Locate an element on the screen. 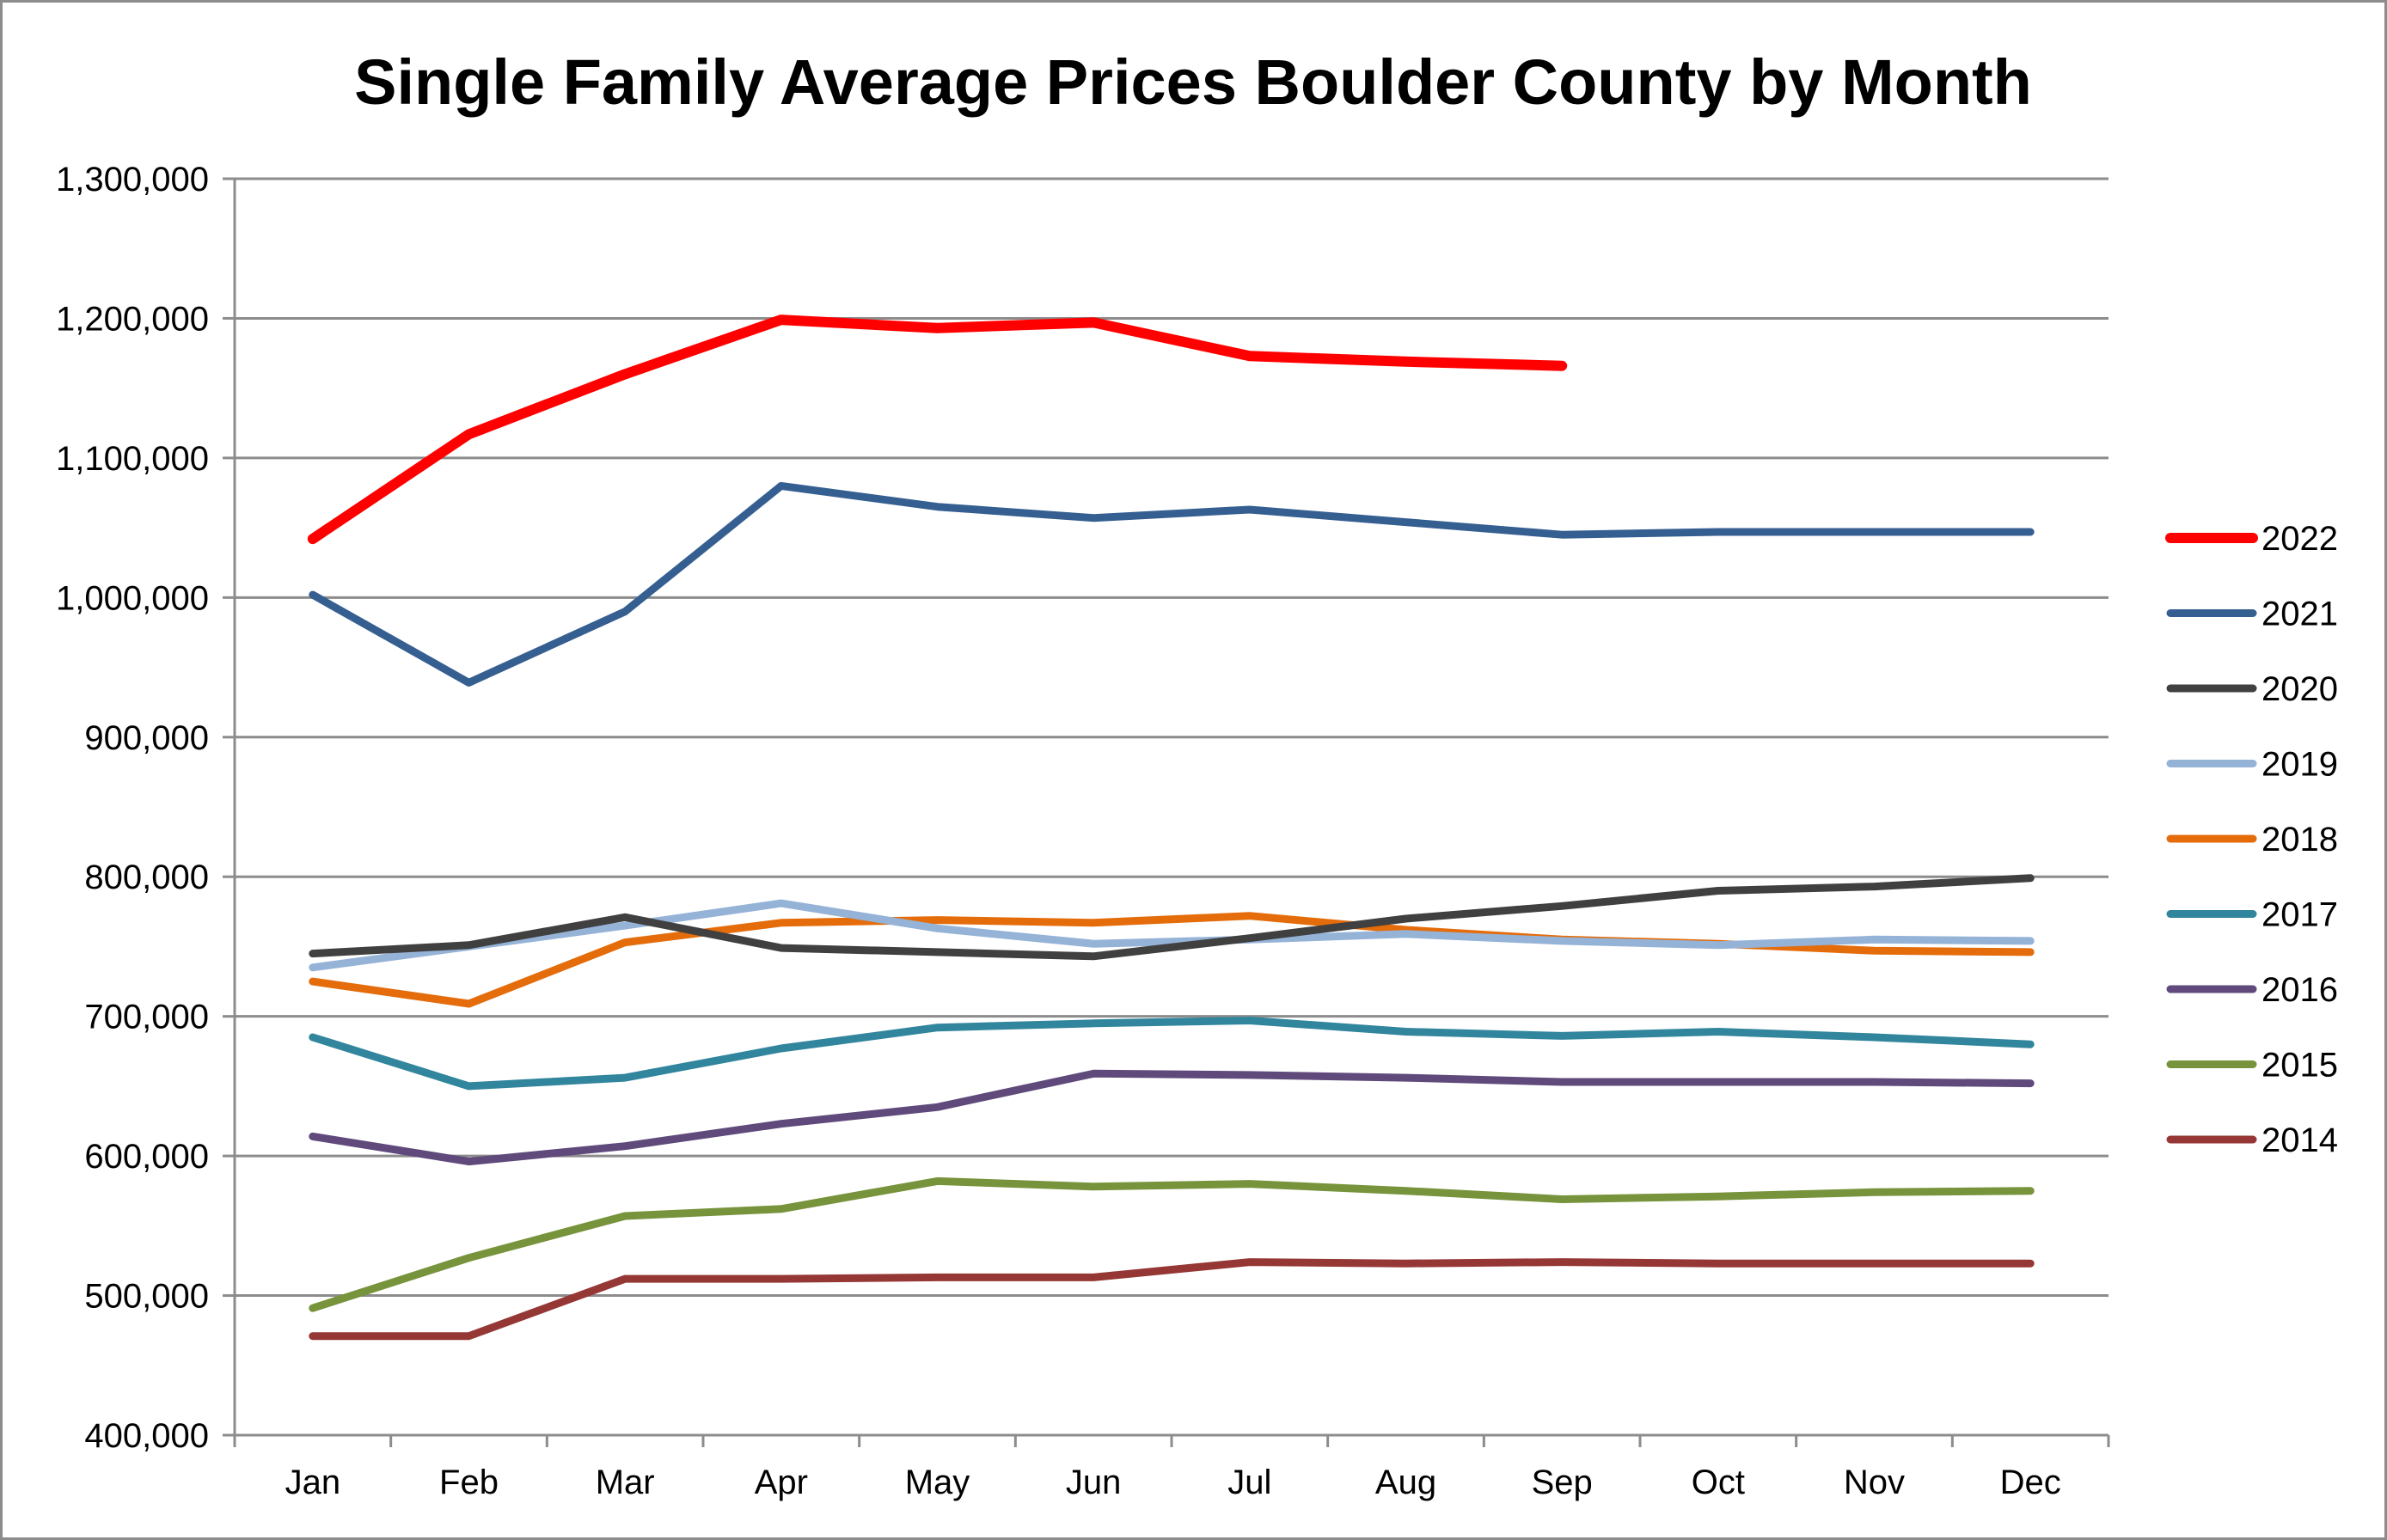 The image size is (2387, 1540). legend-label-2015: 2015 is located at coordinates (2300, 1066).